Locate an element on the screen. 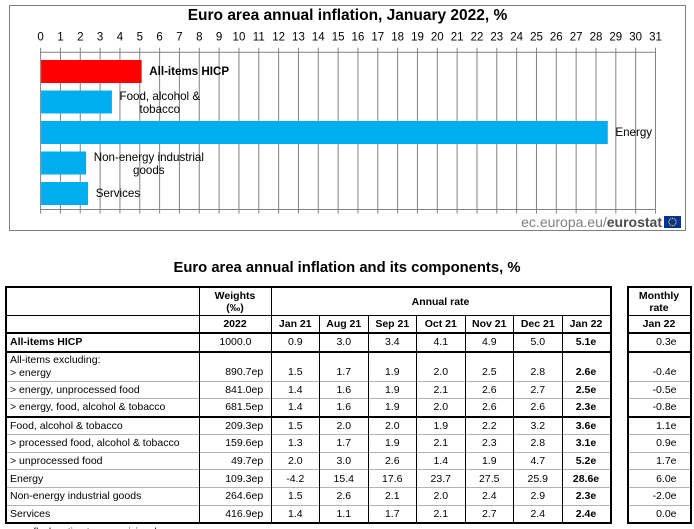  row-label-cell: Services is located at coordinates (102, 514).